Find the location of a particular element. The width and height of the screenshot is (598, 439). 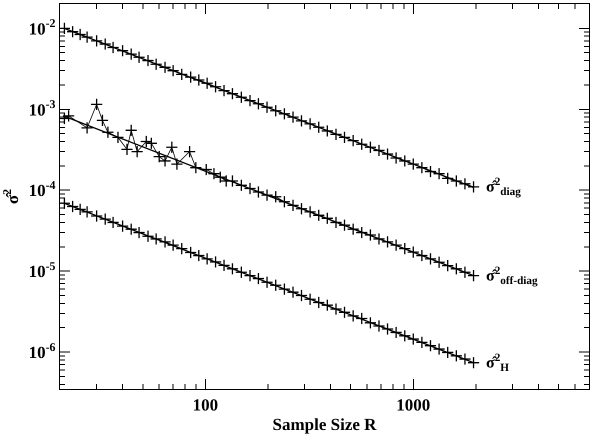

y-tick-label: 10$^{-4}$ is located at coordinates (42, 189).